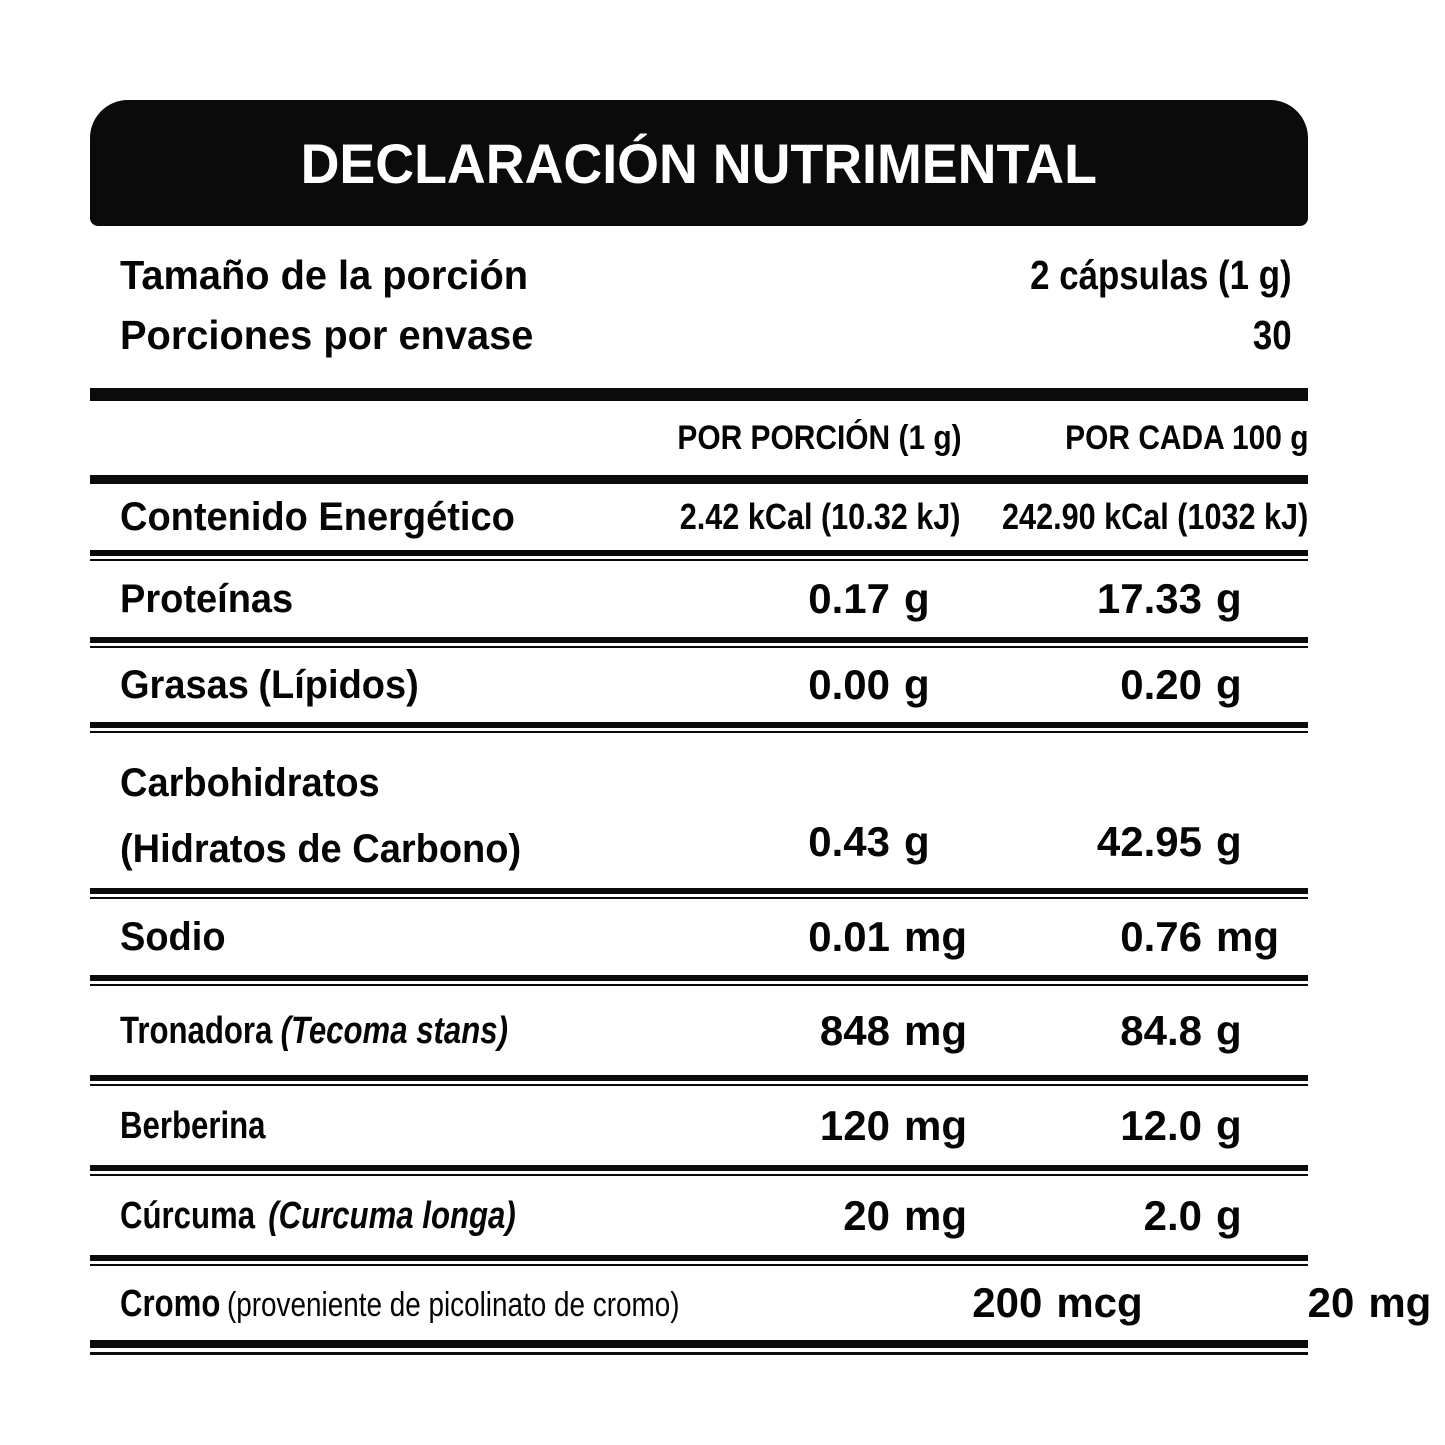  What do you see at coordinates (193, 1126) in the screenshot?
I see `berberina-label: Berberina` at bounding box center [193, 1126].